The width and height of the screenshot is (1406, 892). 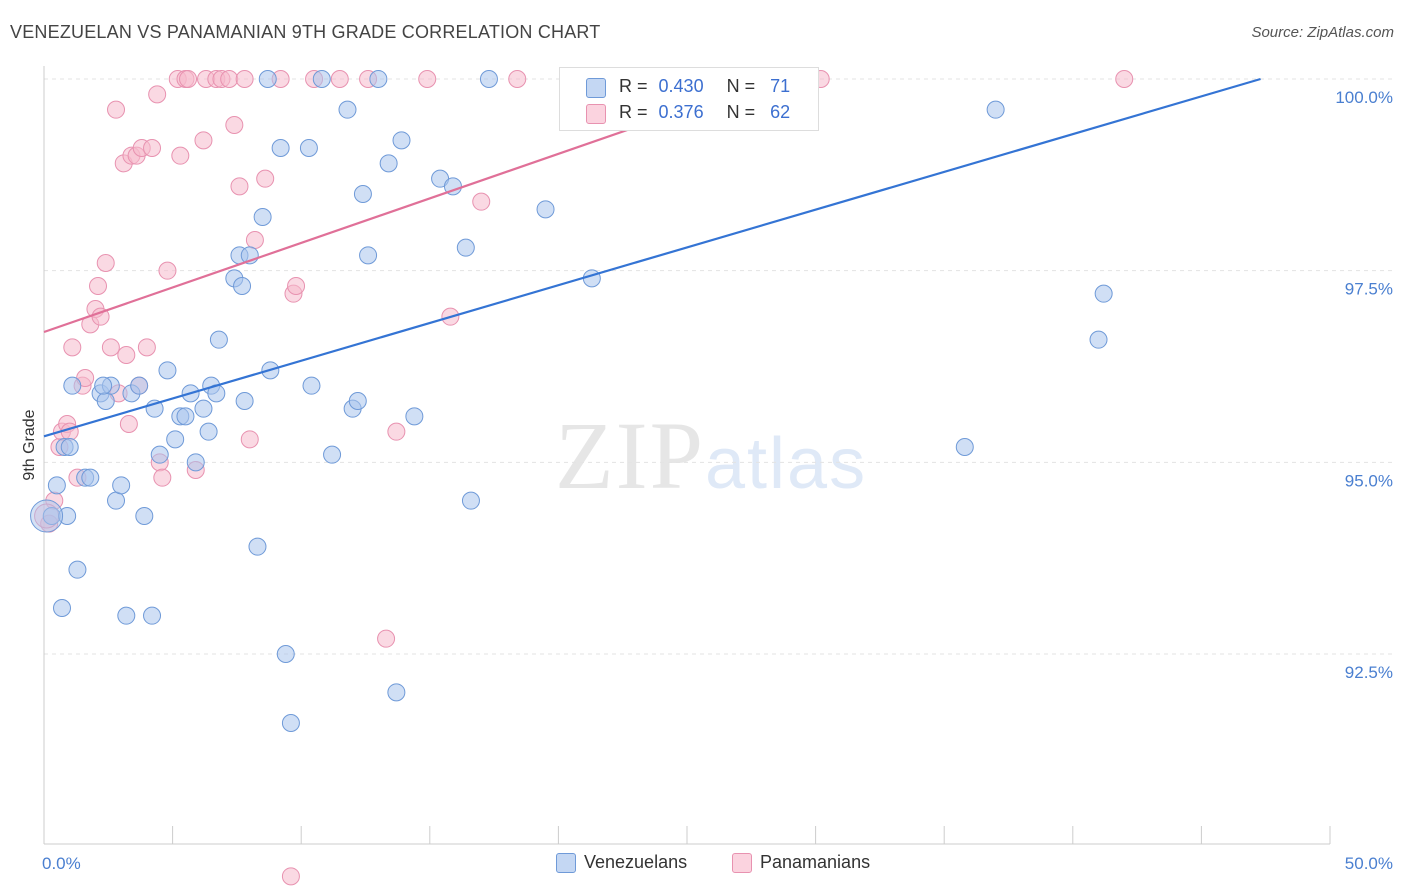 What do you see at coordinates (780, 112) in the screenshot?
I see `legend-n-panamanians: 62` at bounding box center [780, 112].